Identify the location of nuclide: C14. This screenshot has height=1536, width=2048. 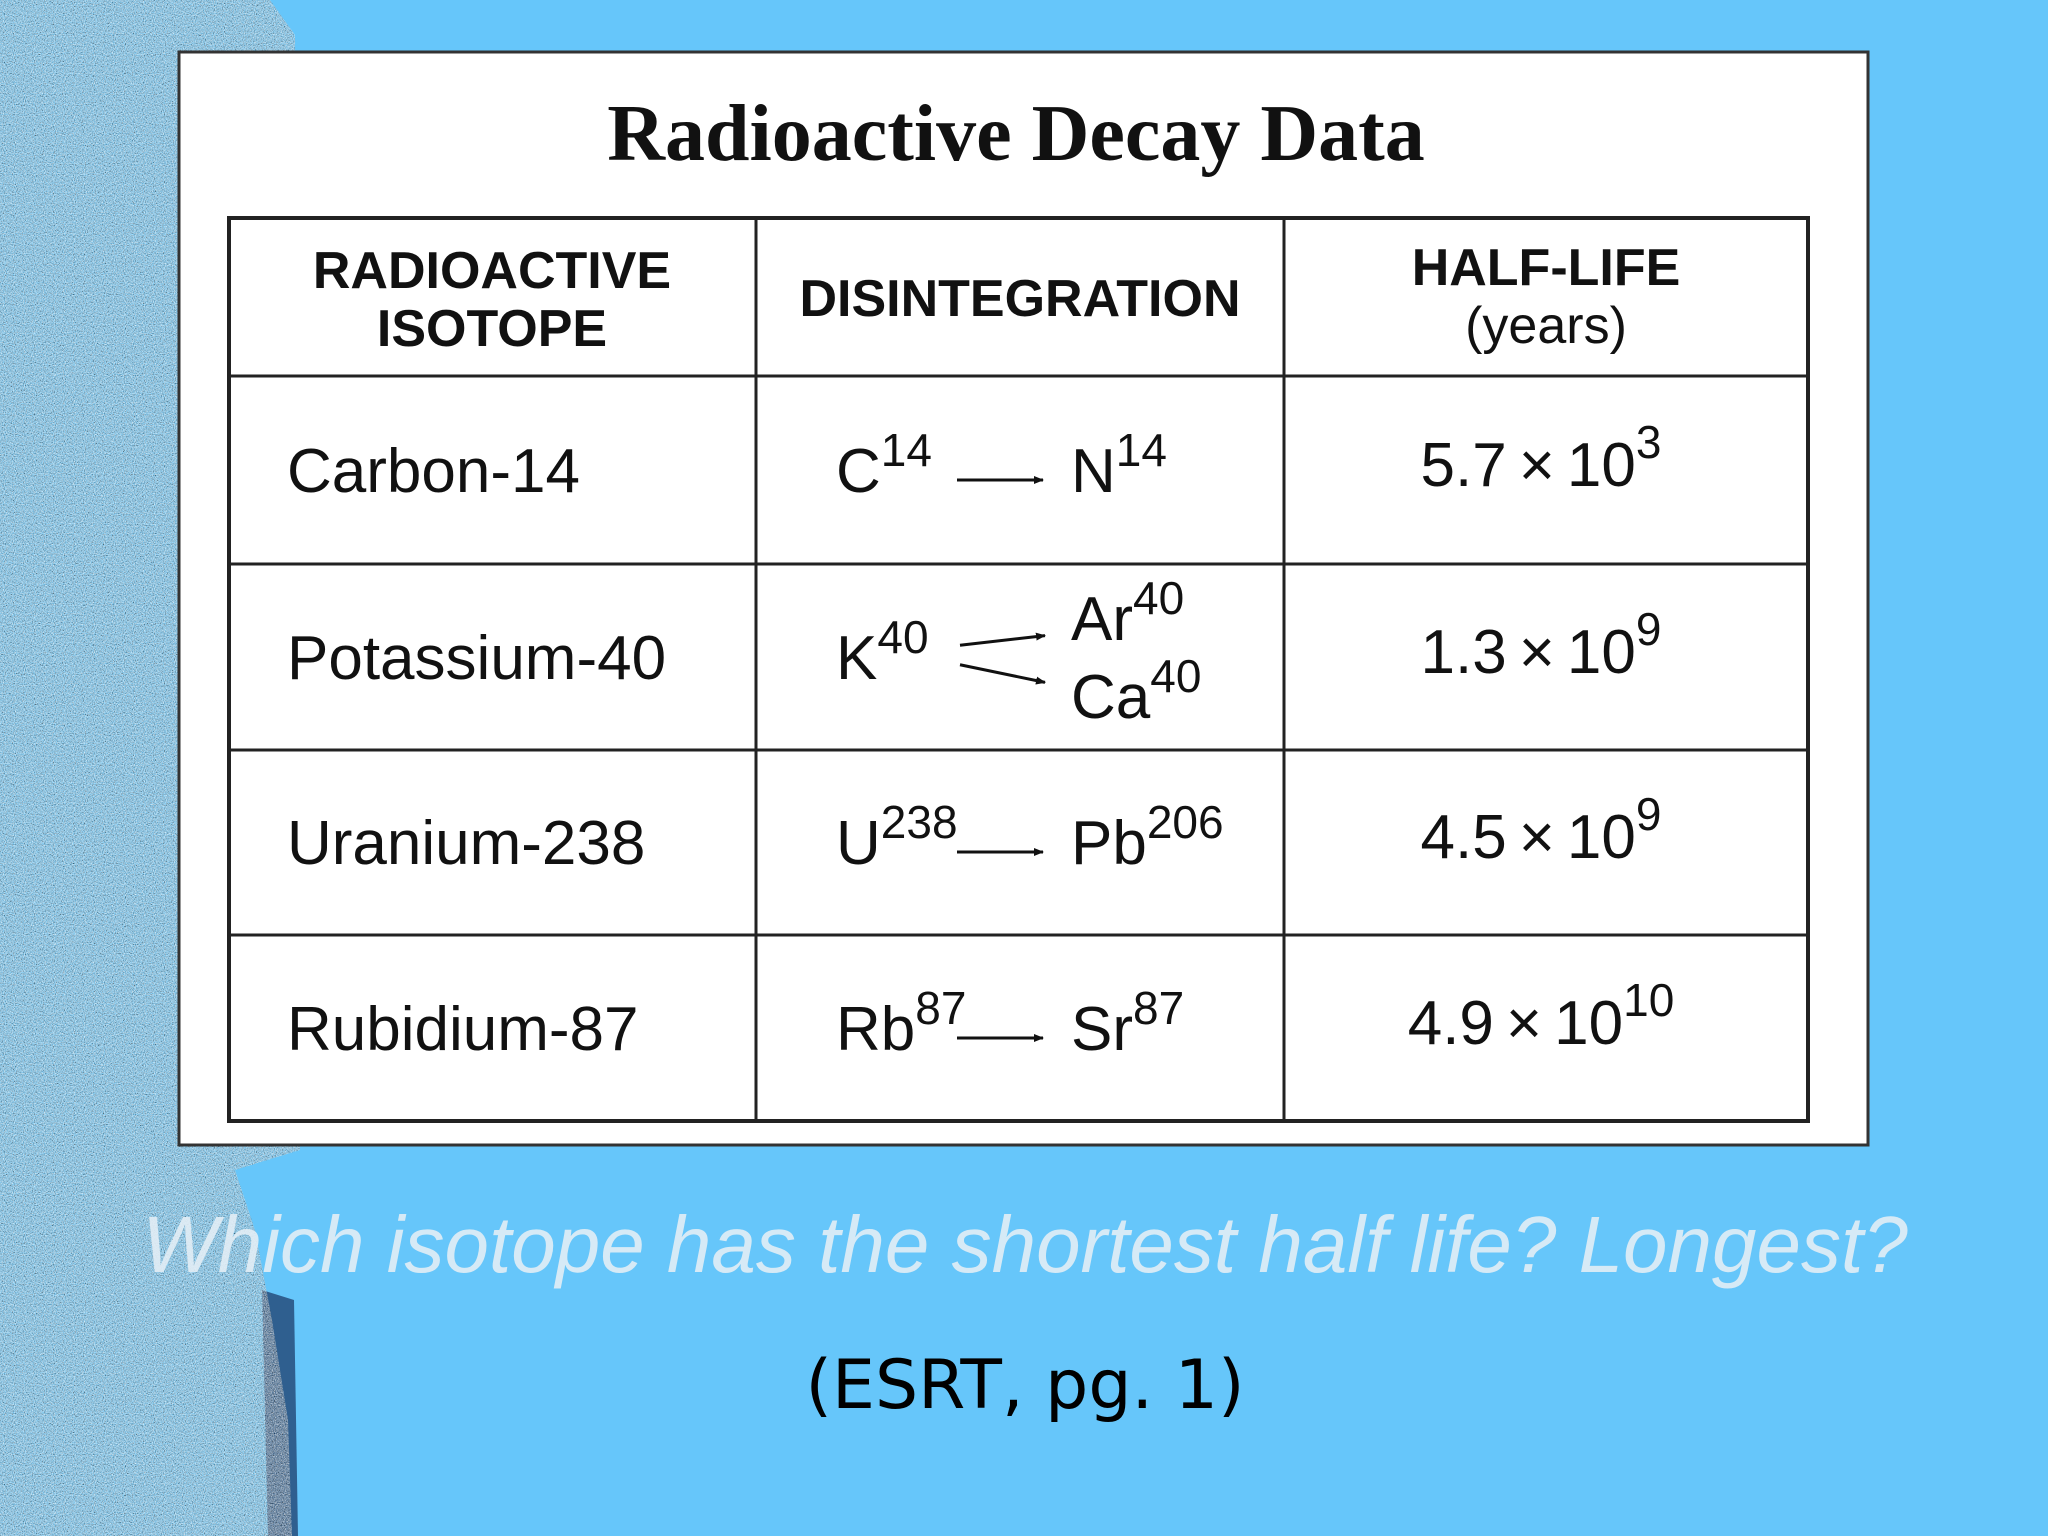
(884, 465).